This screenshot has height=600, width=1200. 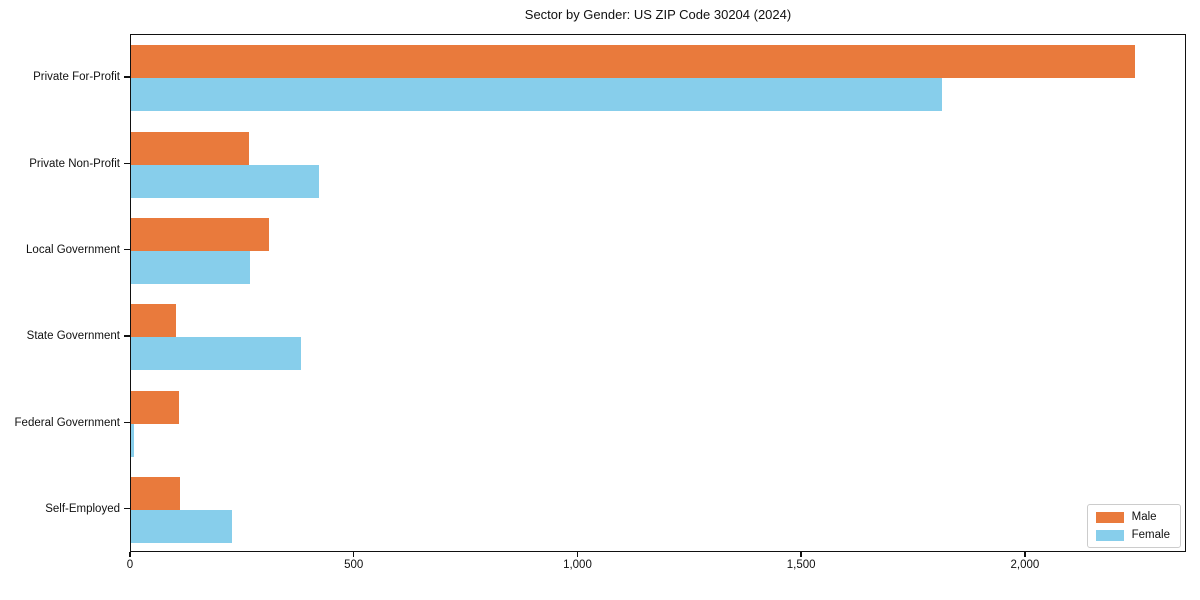 I want to click on legend-item-male: Male, so click(x=1132, y=517).